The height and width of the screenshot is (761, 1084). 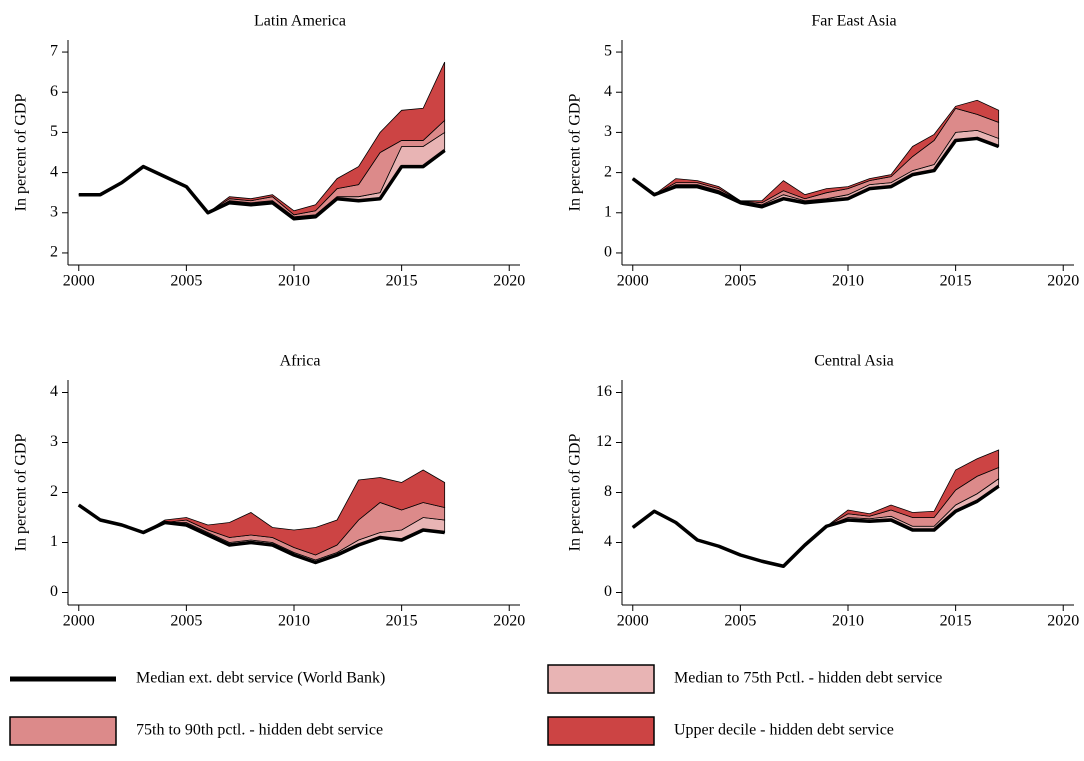 I want to click on legend-label: Median ext. debt service (World Bank), so click(x=260, y=678).